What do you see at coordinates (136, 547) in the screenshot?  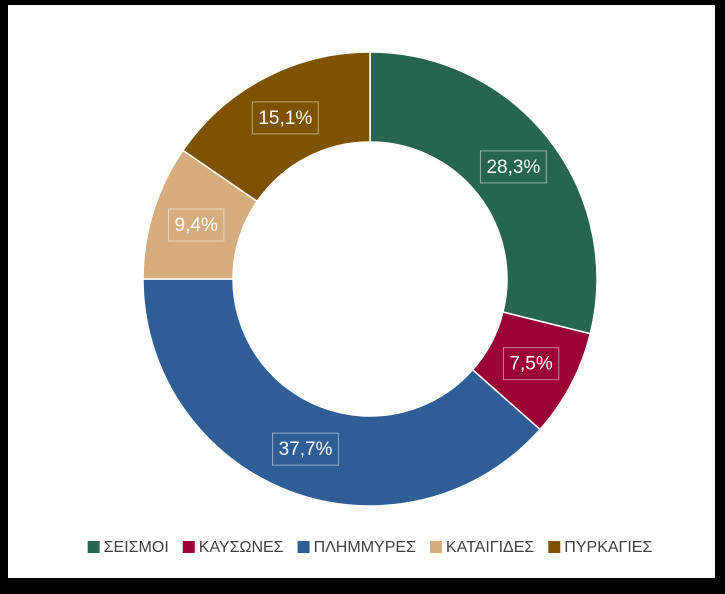 I see `legend-label: ΣΕΙΣΜΟΙ` at bounding box center [136, 547].